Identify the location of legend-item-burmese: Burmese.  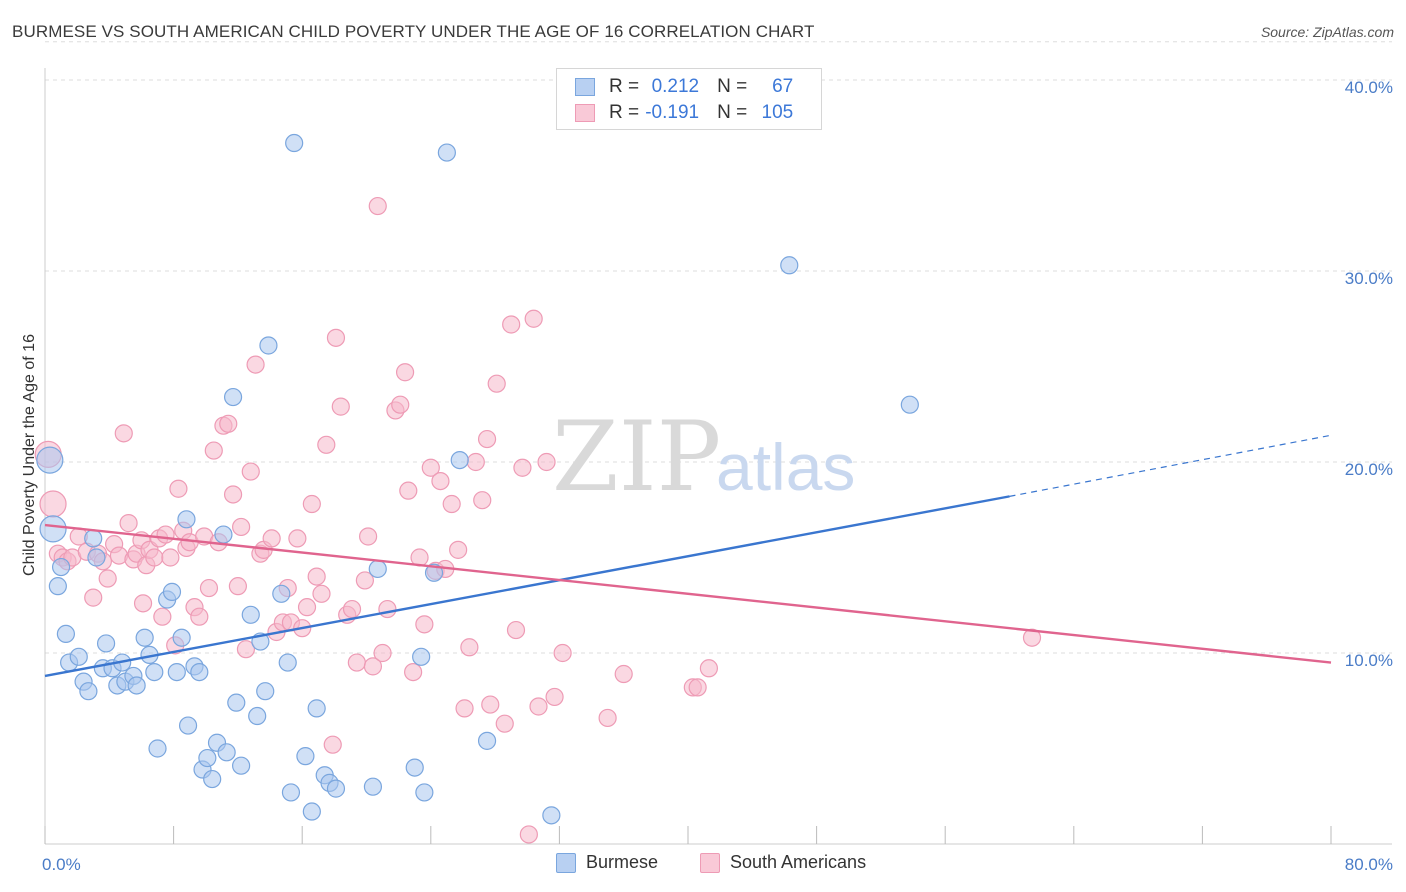
(607, 862).